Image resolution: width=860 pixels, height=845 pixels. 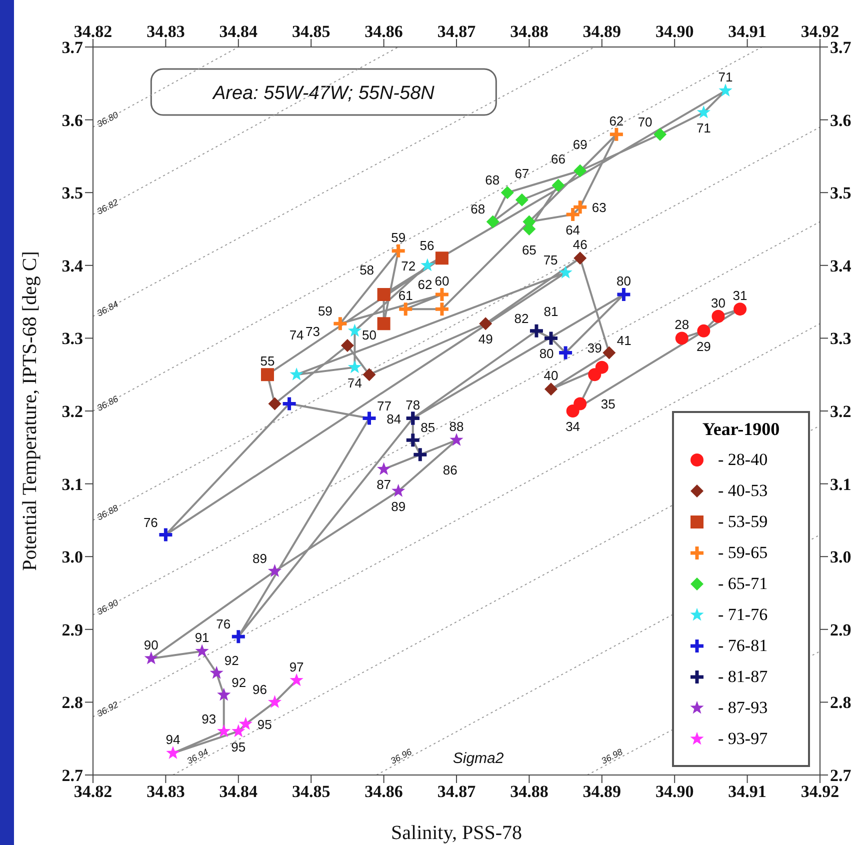 I want to click on annotation: 72, so click(x=408, y=266).